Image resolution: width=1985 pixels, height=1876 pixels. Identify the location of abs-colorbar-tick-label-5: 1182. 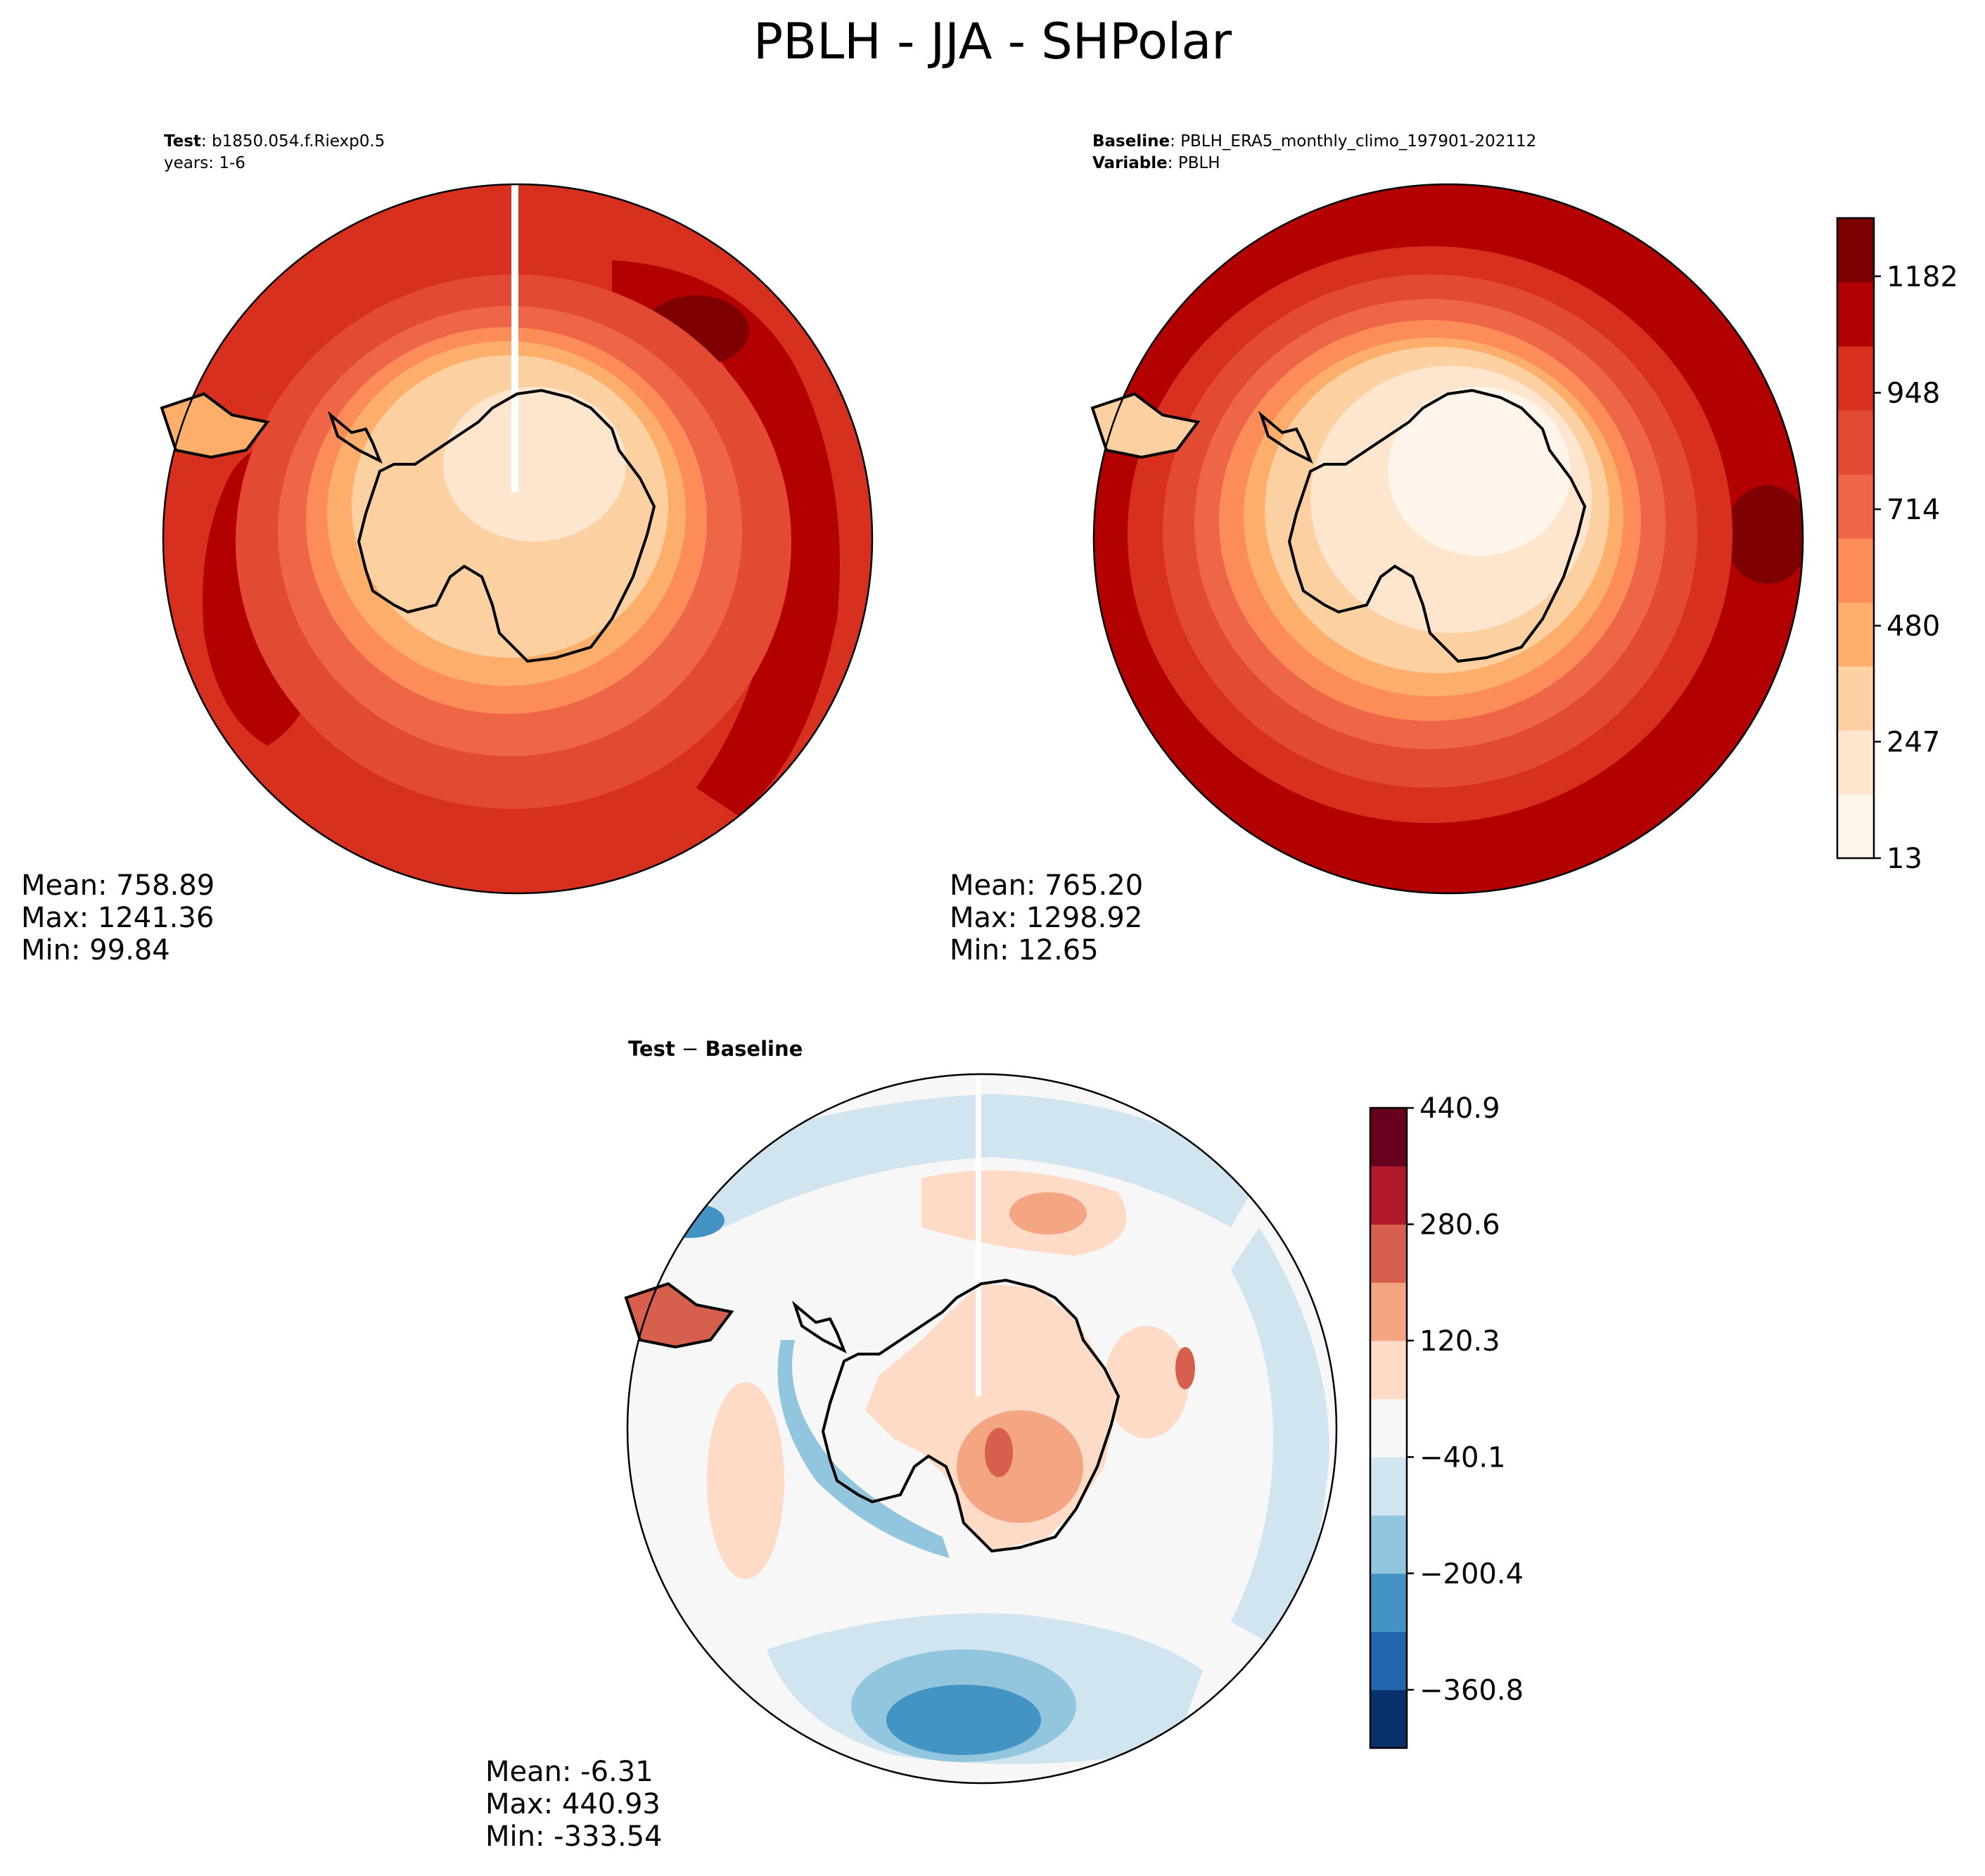
(1923, 277).